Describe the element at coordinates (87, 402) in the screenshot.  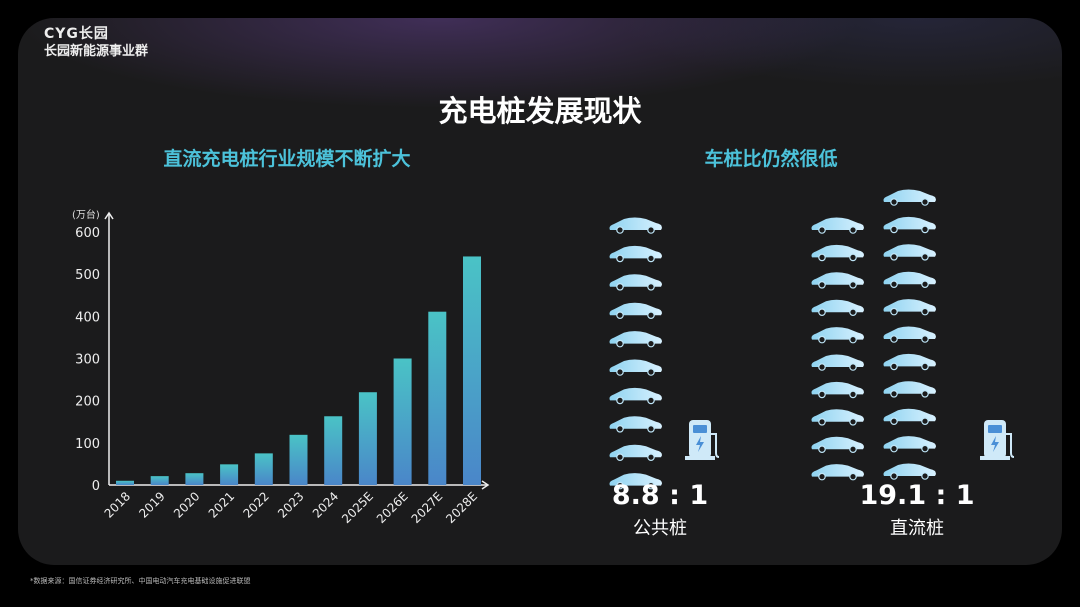
I see `y-tick-label: 200` at that location.